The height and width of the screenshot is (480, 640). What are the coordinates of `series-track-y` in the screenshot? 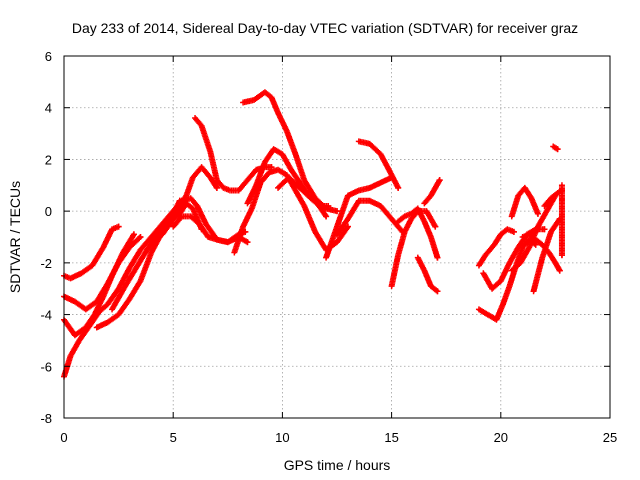 It's located at (524, 202).